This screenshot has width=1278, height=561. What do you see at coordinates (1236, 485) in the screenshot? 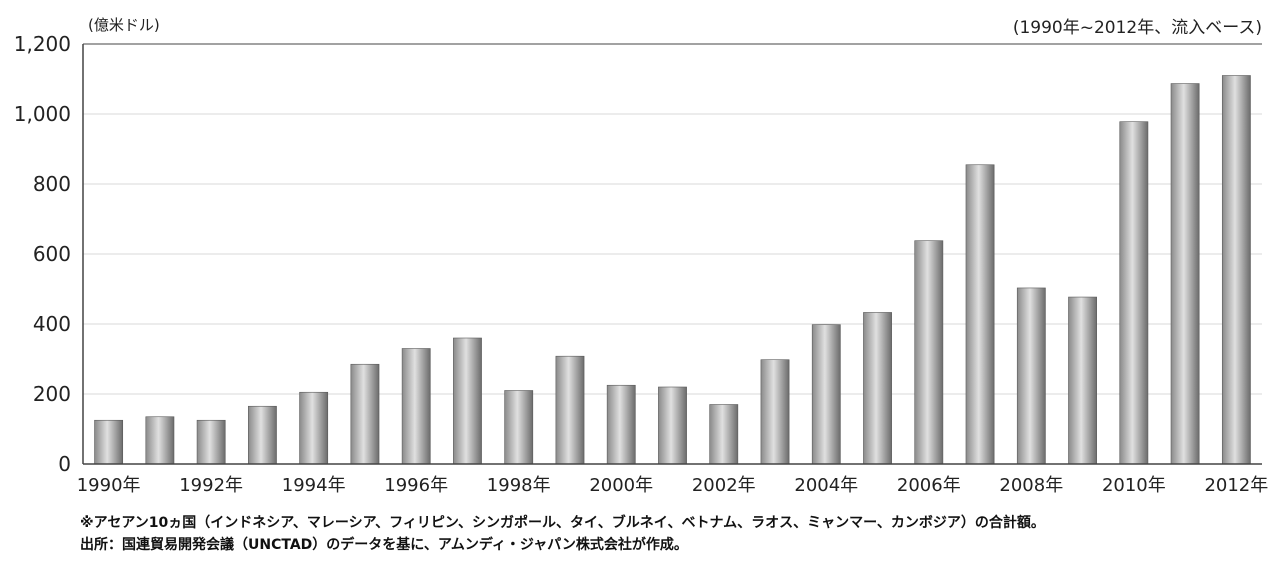
I see `x-tick-label: 2012年` at bounding box center [1236, 485].